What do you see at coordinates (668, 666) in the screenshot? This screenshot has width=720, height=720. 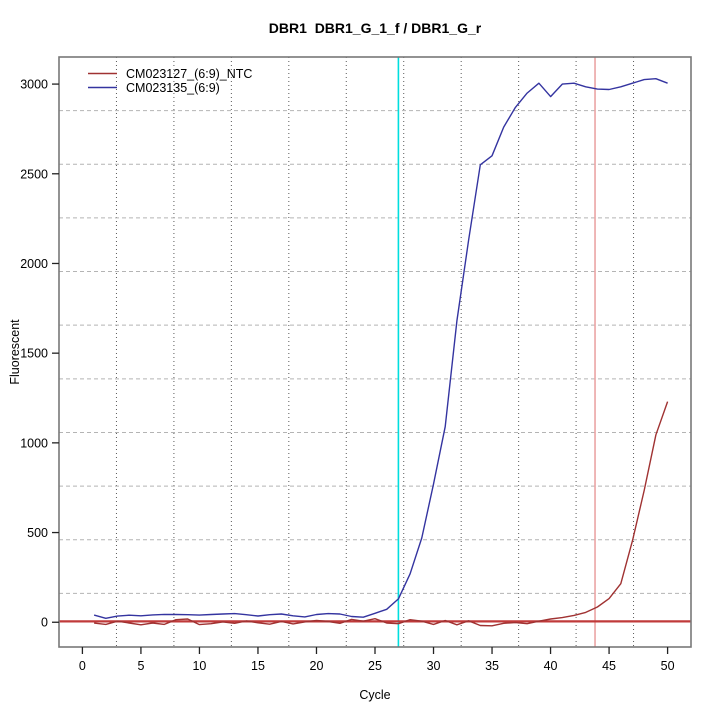 I see `x-tick-label: 50` at bounding box center [668, 666].